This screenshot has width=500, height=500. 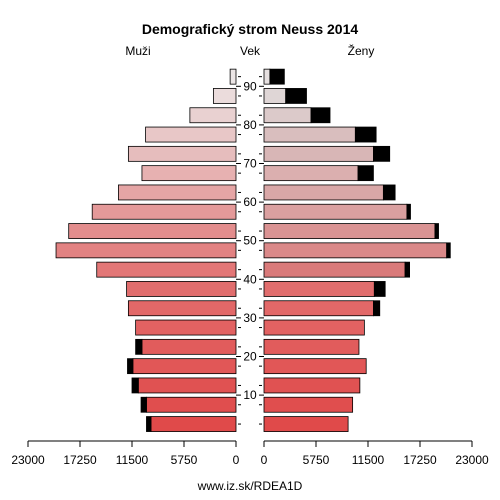 What do you see at coordinates (264, 460) in the screenshot?
I see `women-axis-tick-label: 0` at bounding box center [264, 460].